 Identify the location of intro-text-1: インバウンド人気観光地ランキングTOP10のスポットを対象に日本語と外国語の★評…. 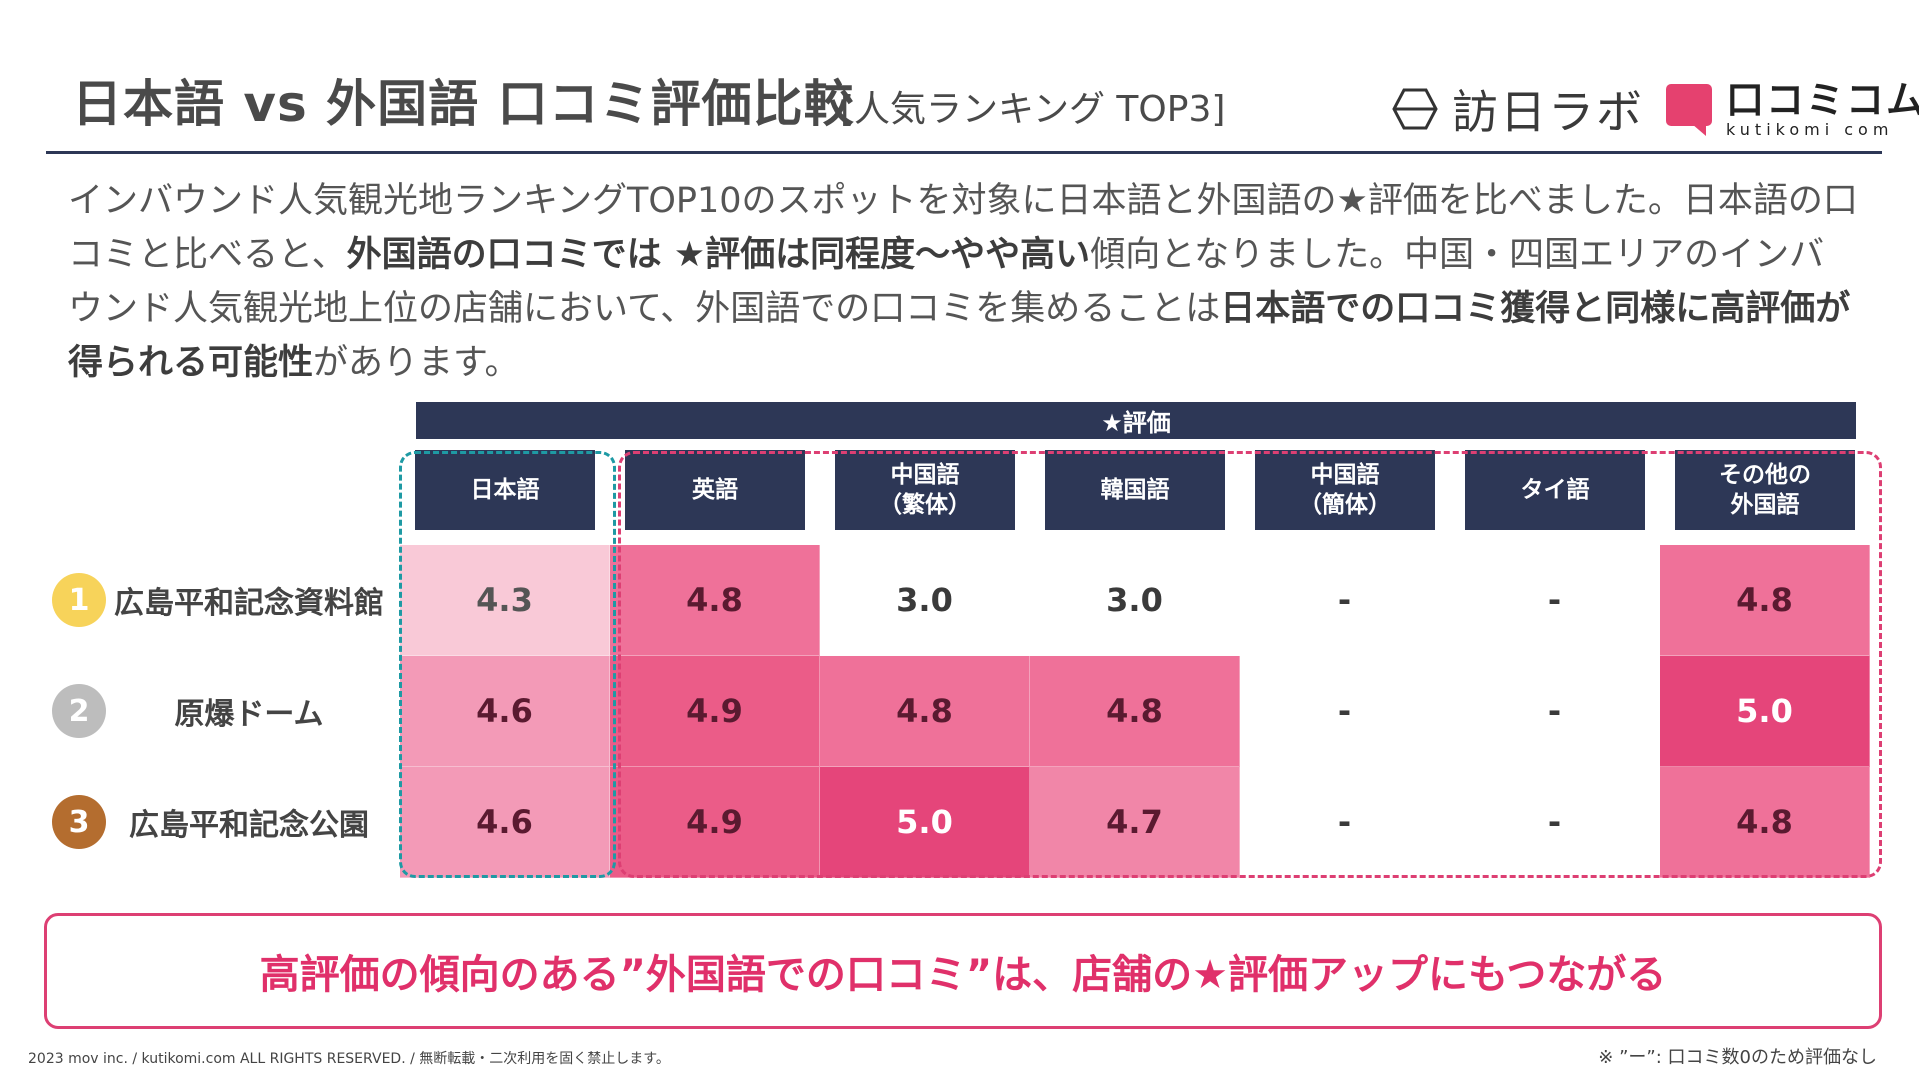
(963, 228).